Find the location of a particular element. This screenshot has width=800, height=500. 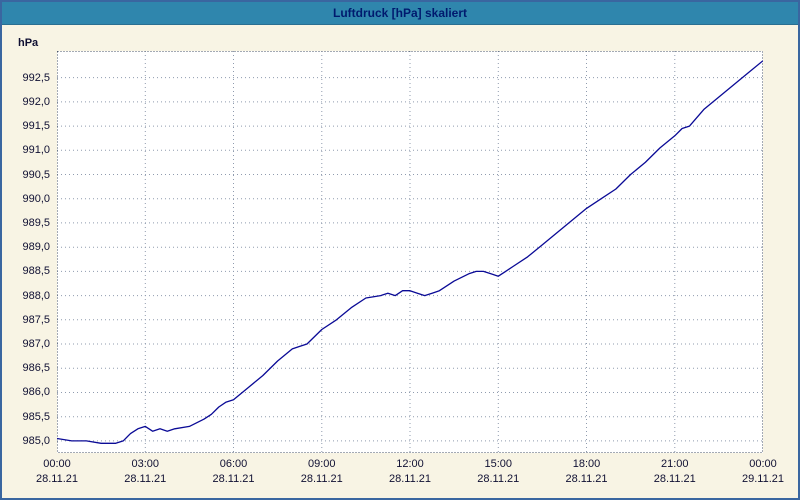

x-tick-time-label: 15:00 is located at coordinates (498, 464).